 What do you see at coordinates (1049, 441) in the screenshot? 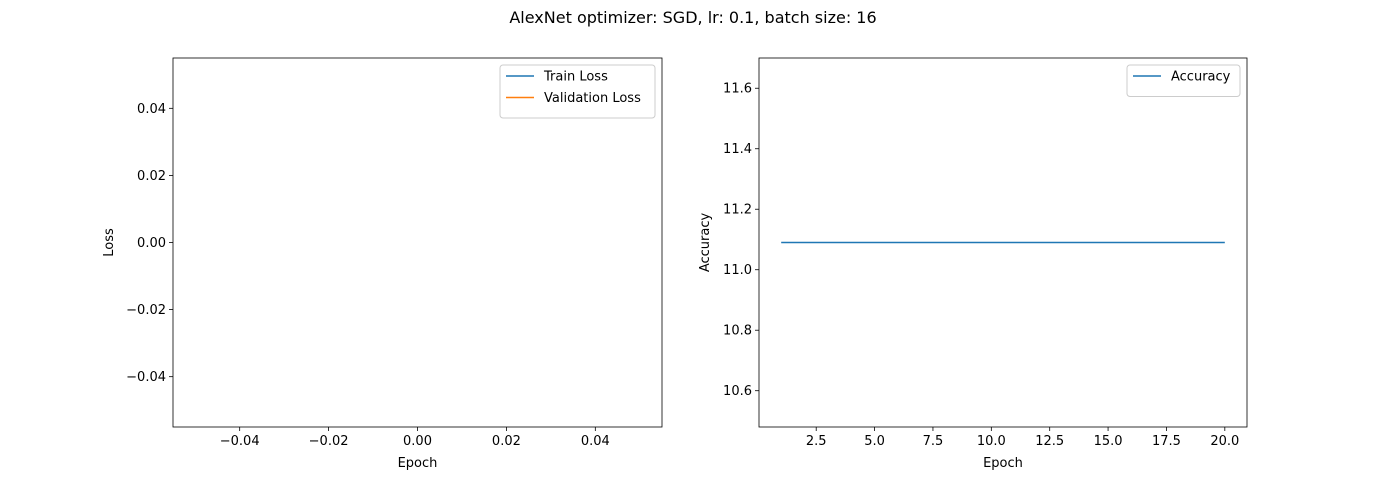
I see `accuracy-x-tick-label: 12.5` at bounding box center [1049, 441].